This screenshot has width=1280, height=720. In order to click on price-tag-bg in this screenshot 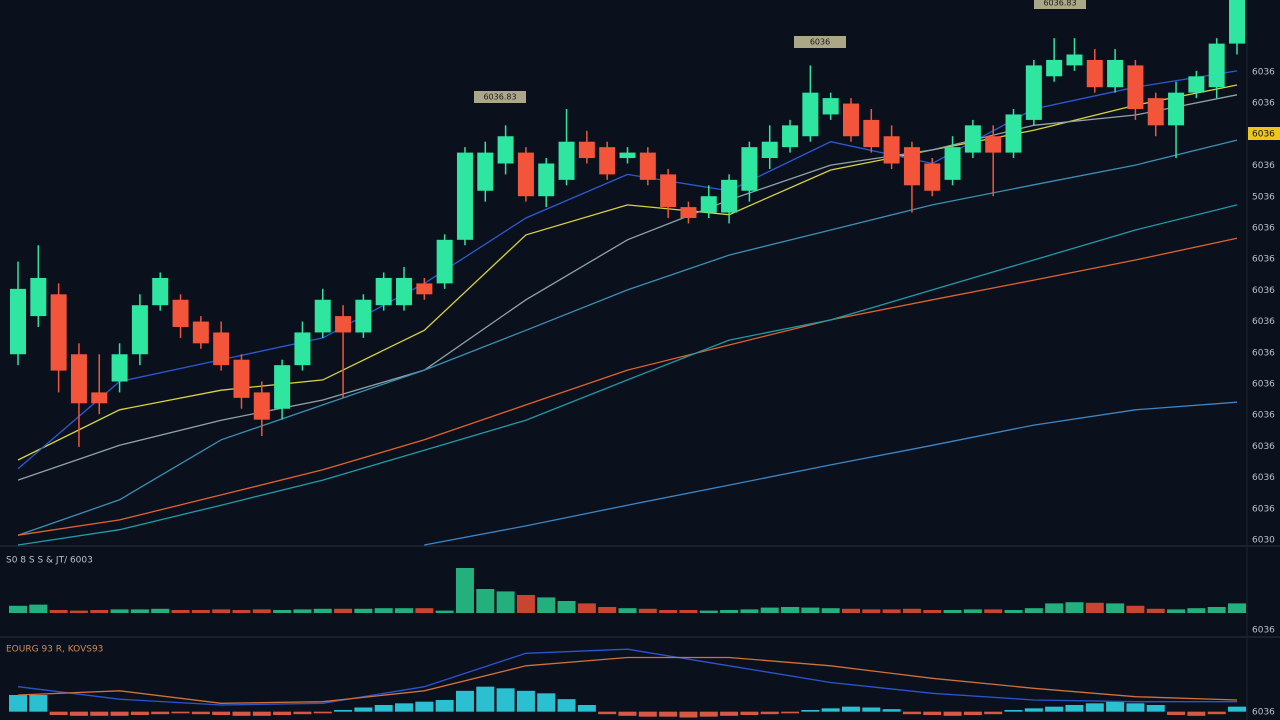, I will do `click(1060, 4)`.